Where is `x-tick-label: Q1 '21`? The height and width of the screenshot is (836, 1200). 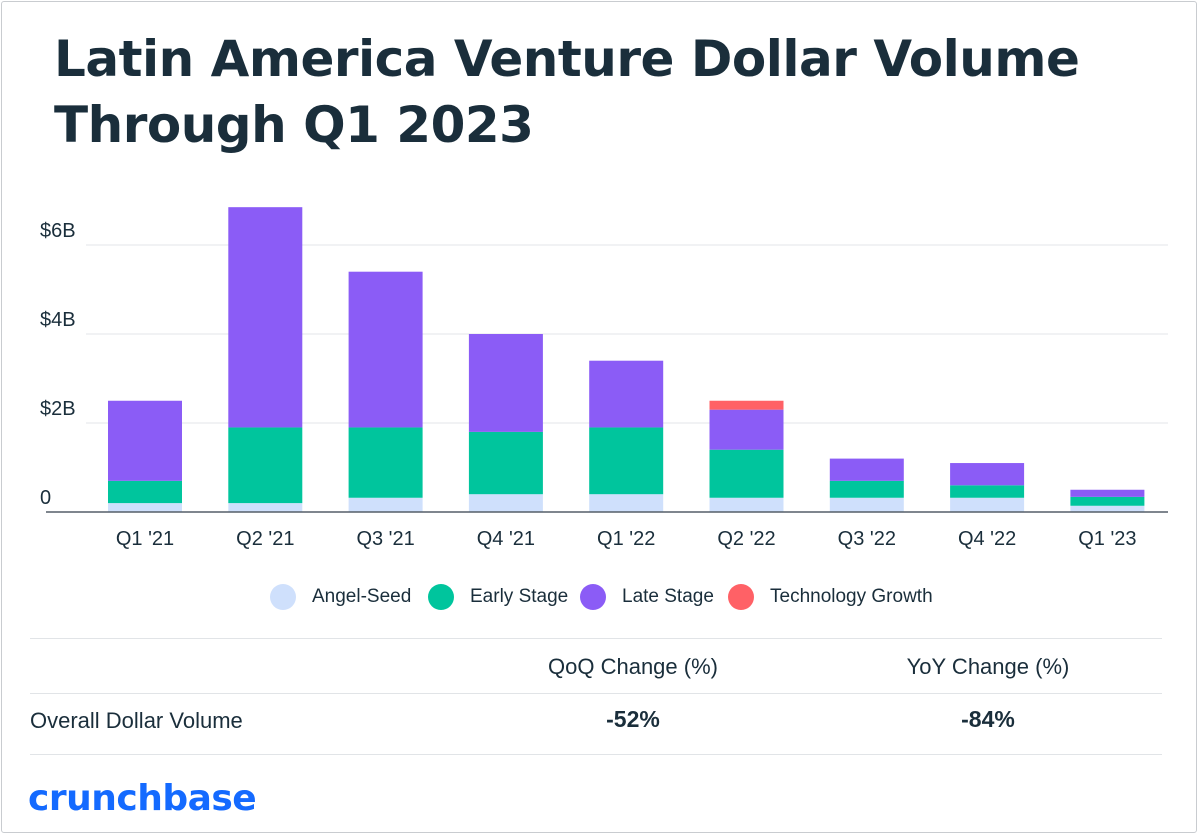
x-tick-label: Q1 '21 is located at coordinates (145, 539).